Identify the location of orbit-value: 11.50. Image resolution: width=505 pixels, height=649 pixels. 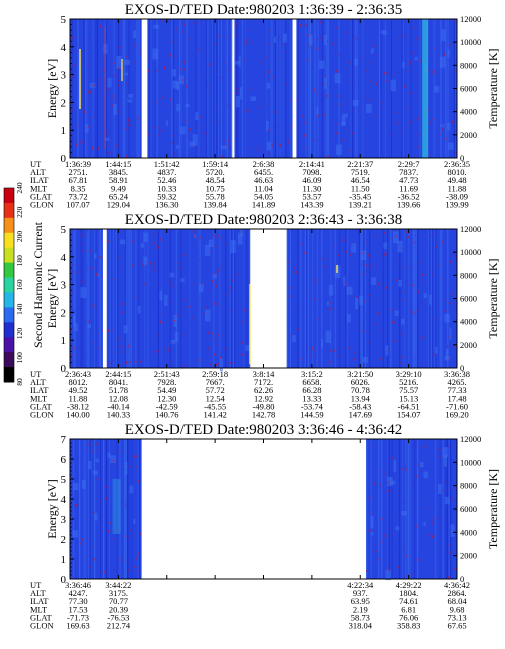
(360, 188).